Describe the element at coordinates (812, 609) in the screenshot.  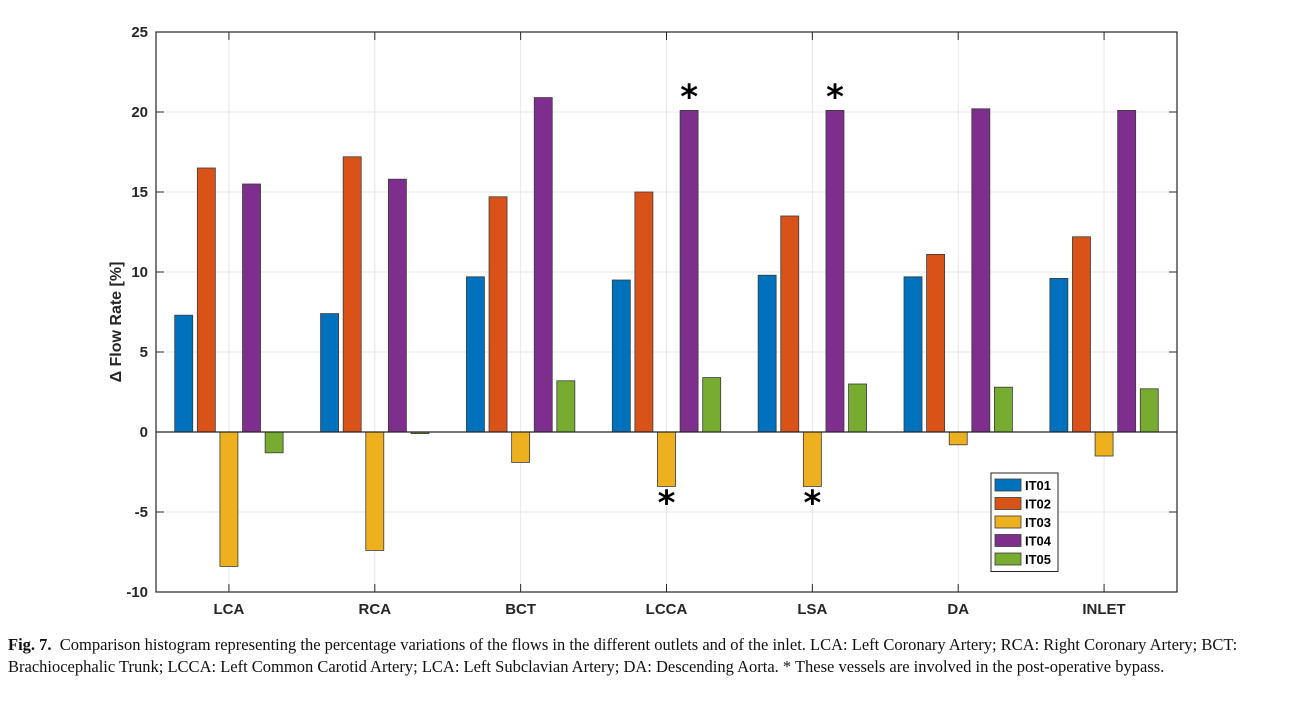
I see `x-tick-label: LSA` at that location.